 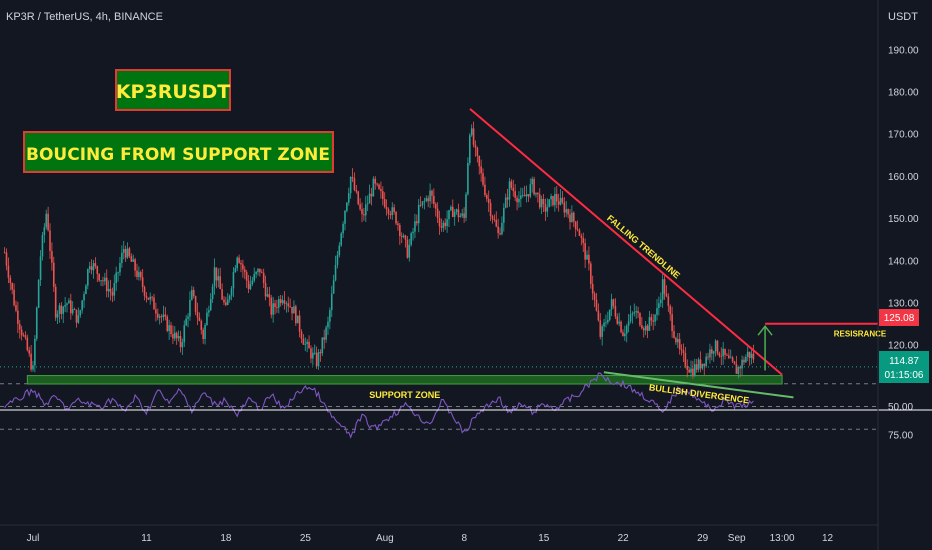 I want to click on price-tick-label: 120.00, so click(x=903, y=346).